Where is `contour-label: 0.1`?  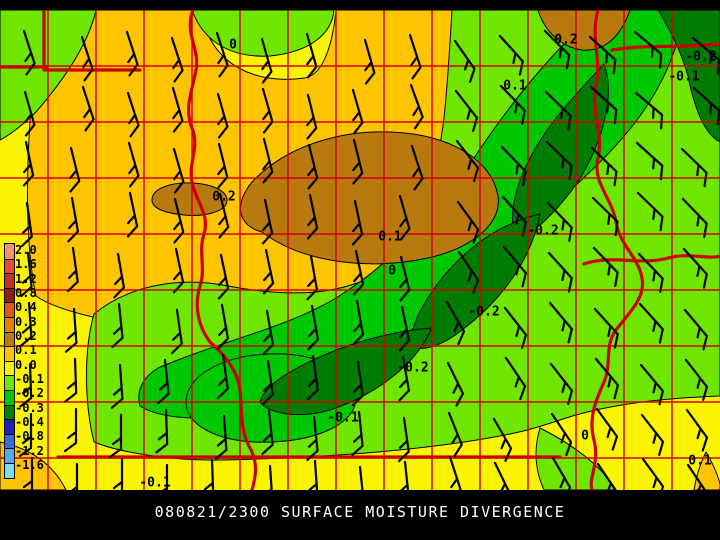
contour-label: 0.1 is located at coordinates (390, 237).